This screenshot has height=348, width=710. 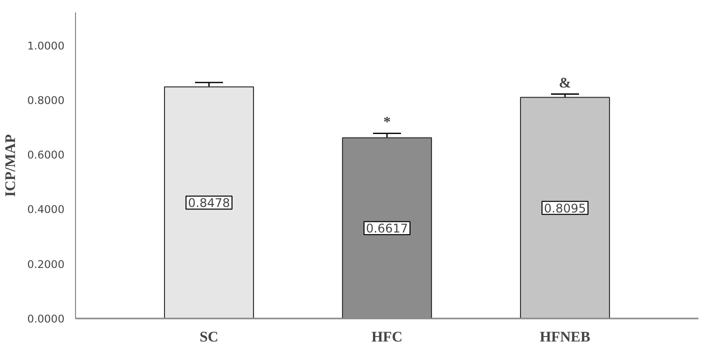 I want to click on data-label: 0.8478, so click(x=209, y=203).